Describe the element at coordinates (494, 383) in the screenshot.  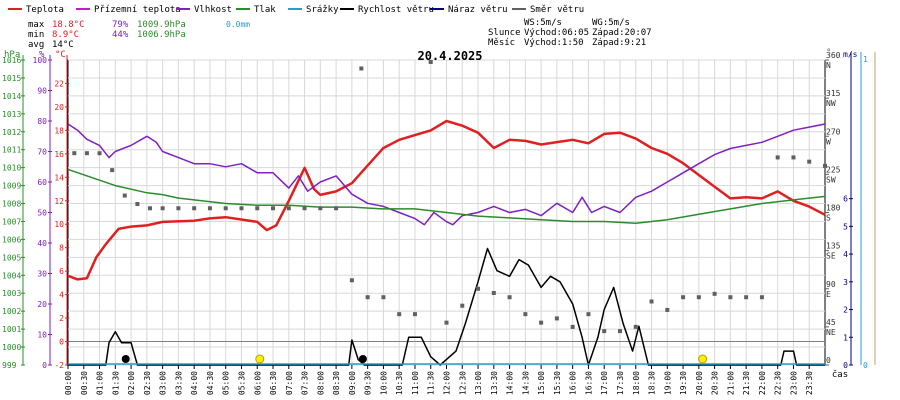
I see `x-tick-label: 13:30` at that location.